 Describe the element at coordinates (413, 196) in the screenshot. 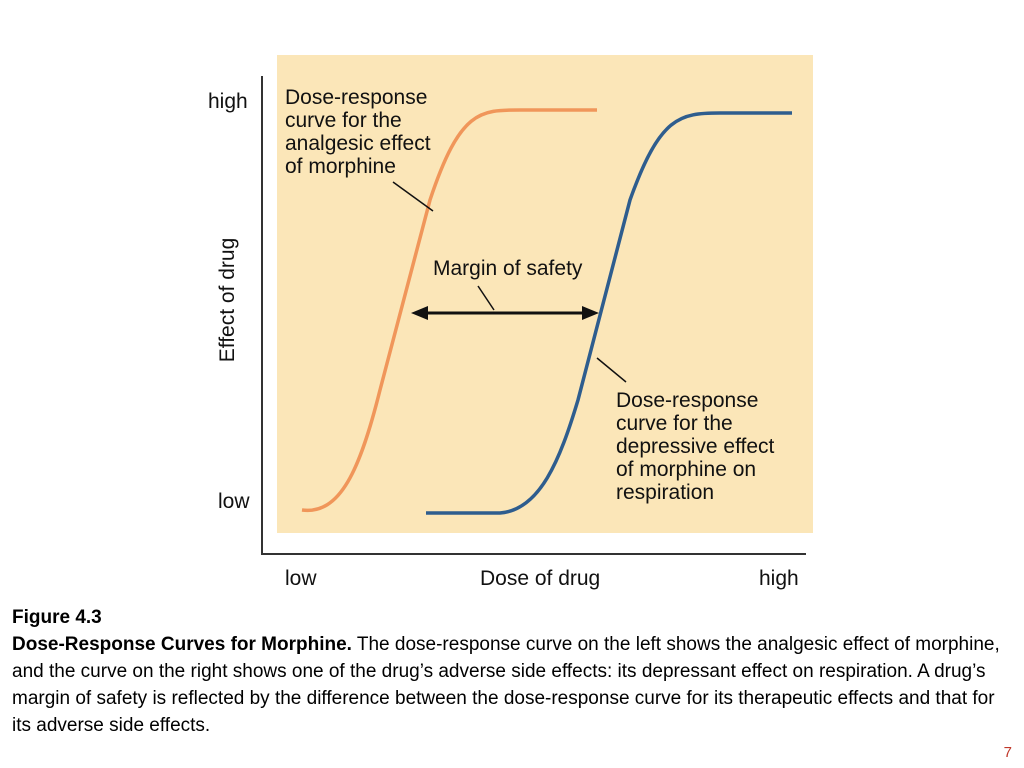

I see `analgesic-leader-line` at that location.